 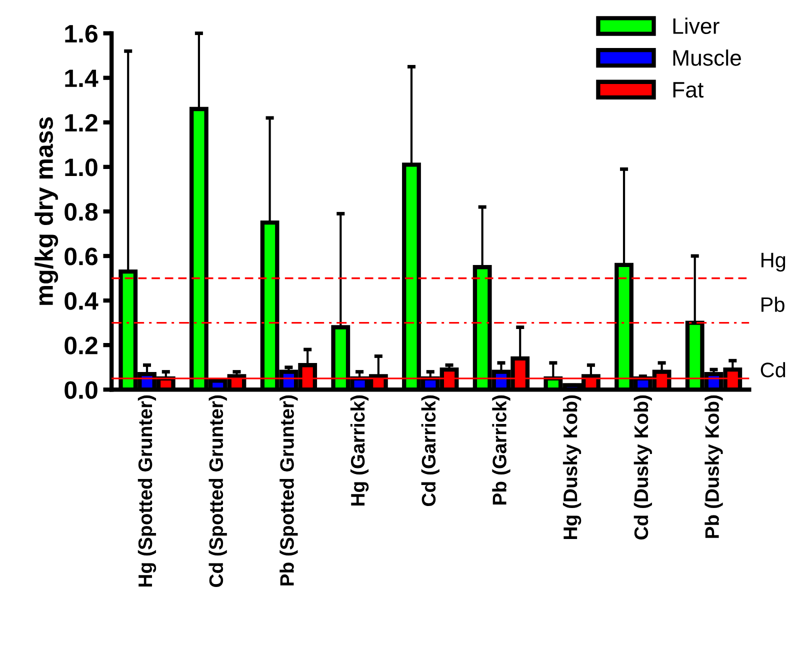 I want to click on y-tick-label: 1.4, so click(x=81, y=78).